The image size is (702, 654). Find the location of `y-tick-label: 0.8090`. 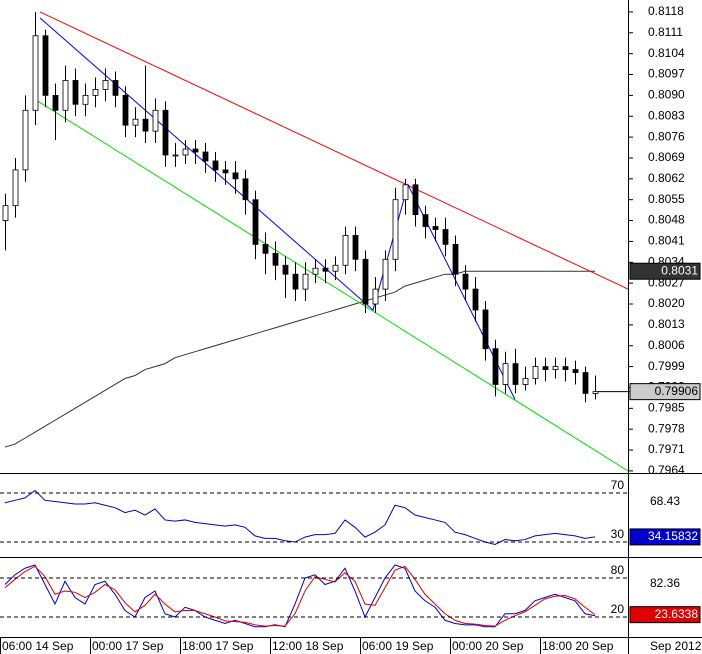

y-tick-label: 0.8090 is located at coordinates (666, 95).